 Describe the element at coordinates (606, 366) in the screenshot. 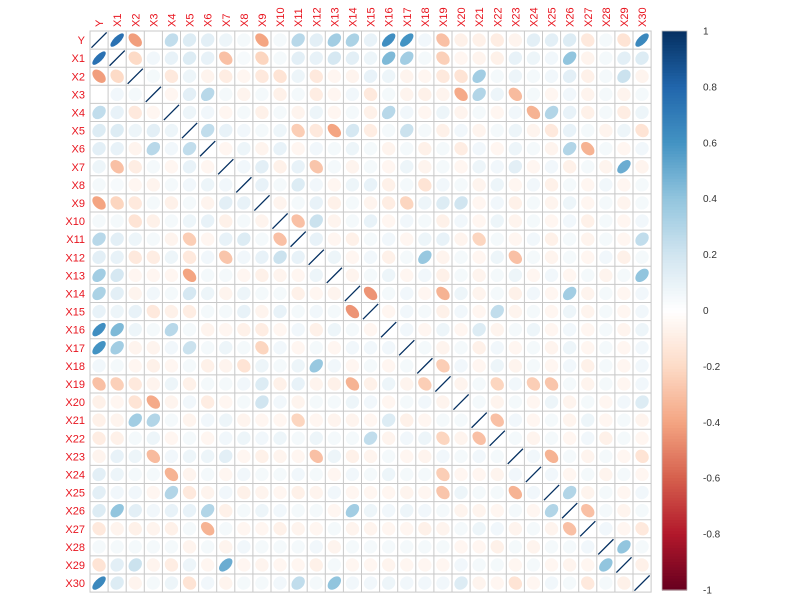

I see `corr-cell-x18-x28` at that location.